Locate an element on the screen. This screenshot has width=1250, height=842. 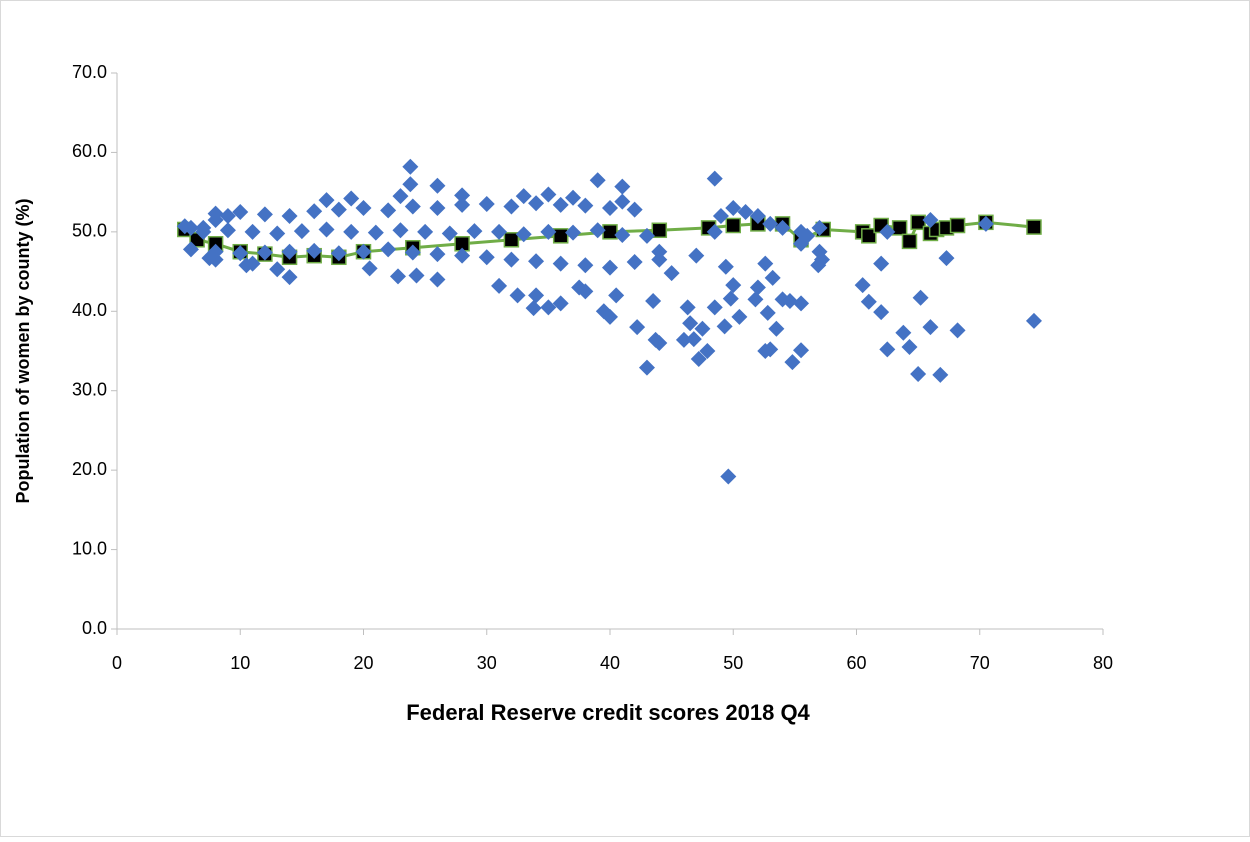
y-tick-label: 40.0 is located at coordinates (89, 310).